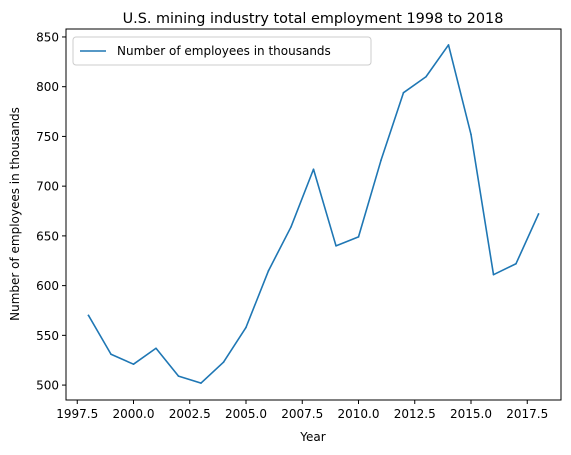  What do you see at coordinates (190, 414) in the screenshot?
I see `x-tick-label: 2002.5` at bounding box center [190, 414].